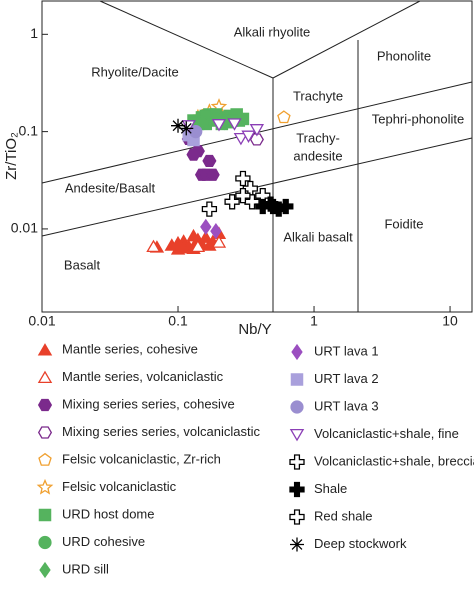 This screenshot has width=474, height=602. I want to click on legend-item: URT lava 3, so click(334, 406).